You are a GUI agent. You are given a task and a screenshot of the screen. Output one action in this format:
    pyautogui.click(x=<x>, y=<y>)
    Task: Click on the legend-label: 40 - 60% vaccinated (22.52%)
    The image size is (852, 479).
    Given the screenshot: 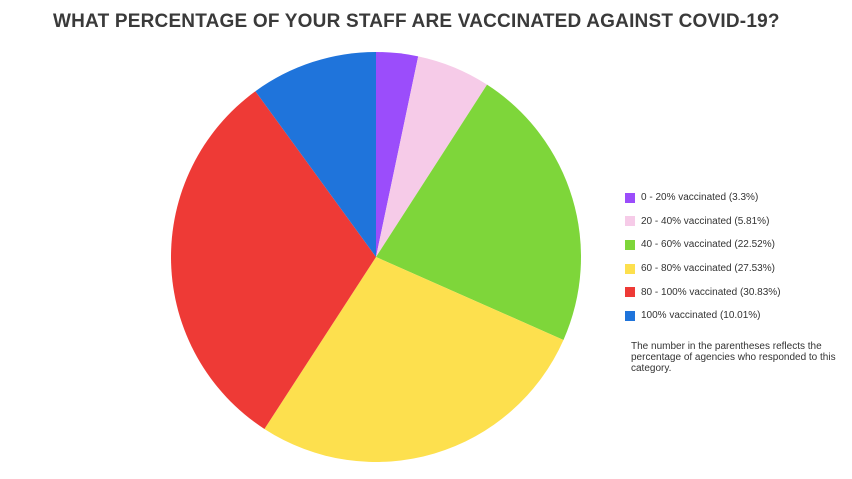 What is the action you would take?
    pyautogui.click(x=708, y=245)
    